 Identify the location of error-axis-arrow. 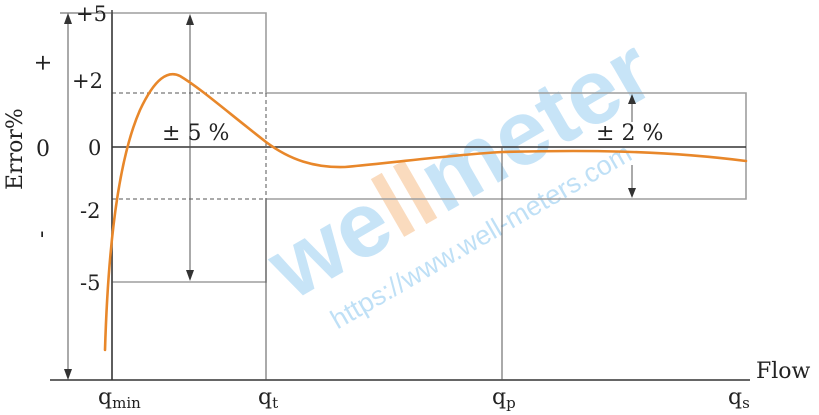
(68, 196).